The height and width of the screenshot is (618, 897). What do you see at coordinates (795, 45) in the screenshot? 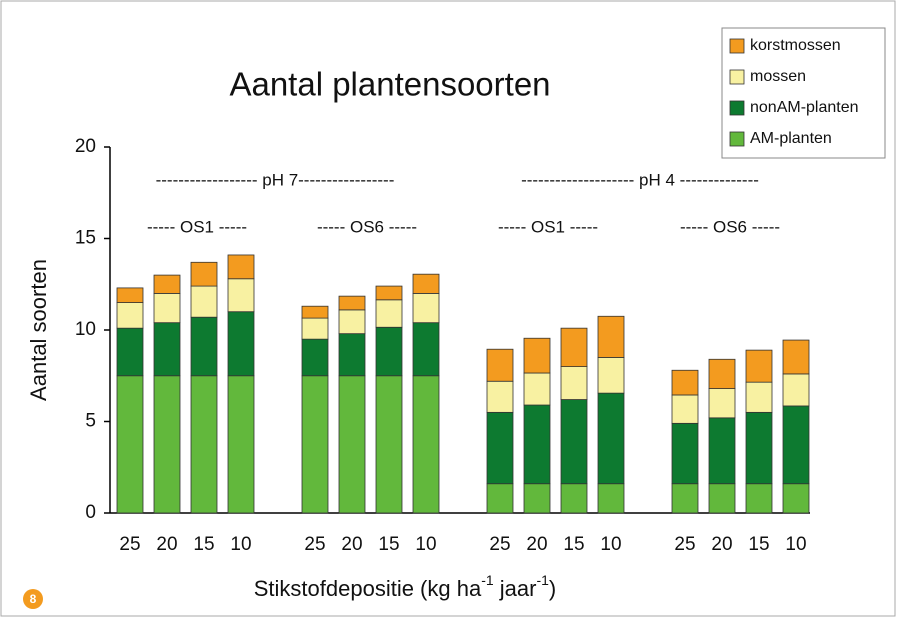
I see `legend-label: korstmossen` at bounding box center [795, 45].